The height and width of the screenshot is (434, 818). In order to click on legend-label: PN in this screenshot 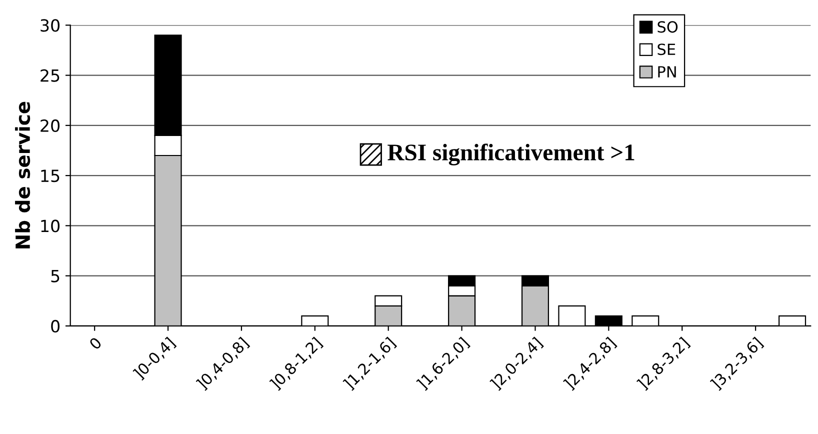, I will do `click(667, 72)`.